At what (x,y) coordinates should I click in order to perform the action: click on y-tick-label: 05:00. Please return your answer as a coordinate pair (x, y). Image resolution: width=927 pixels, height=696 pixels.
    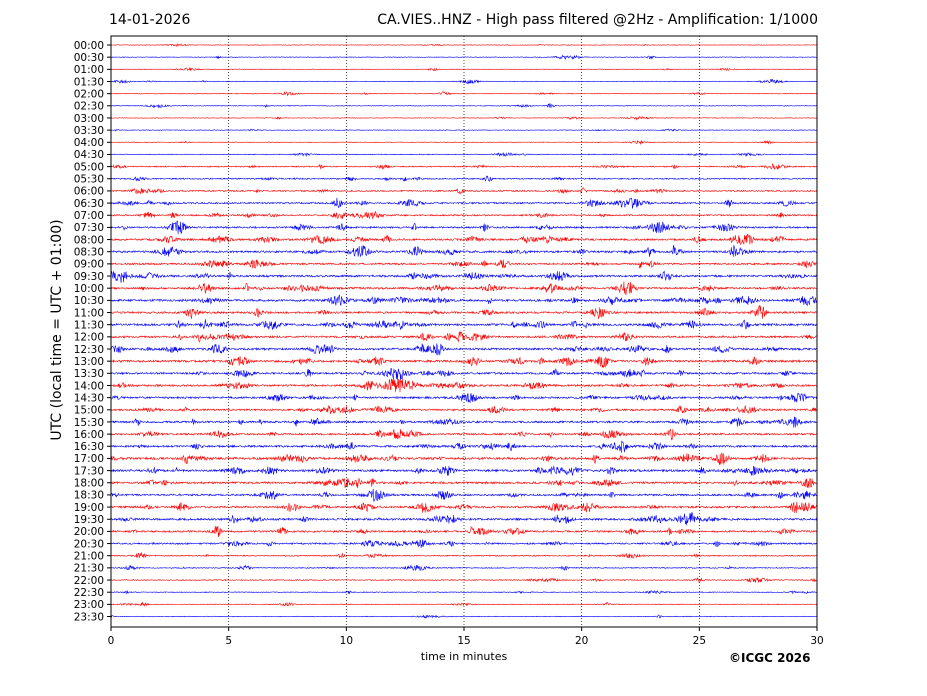
    Looking at the image, I should click on (89, 167).